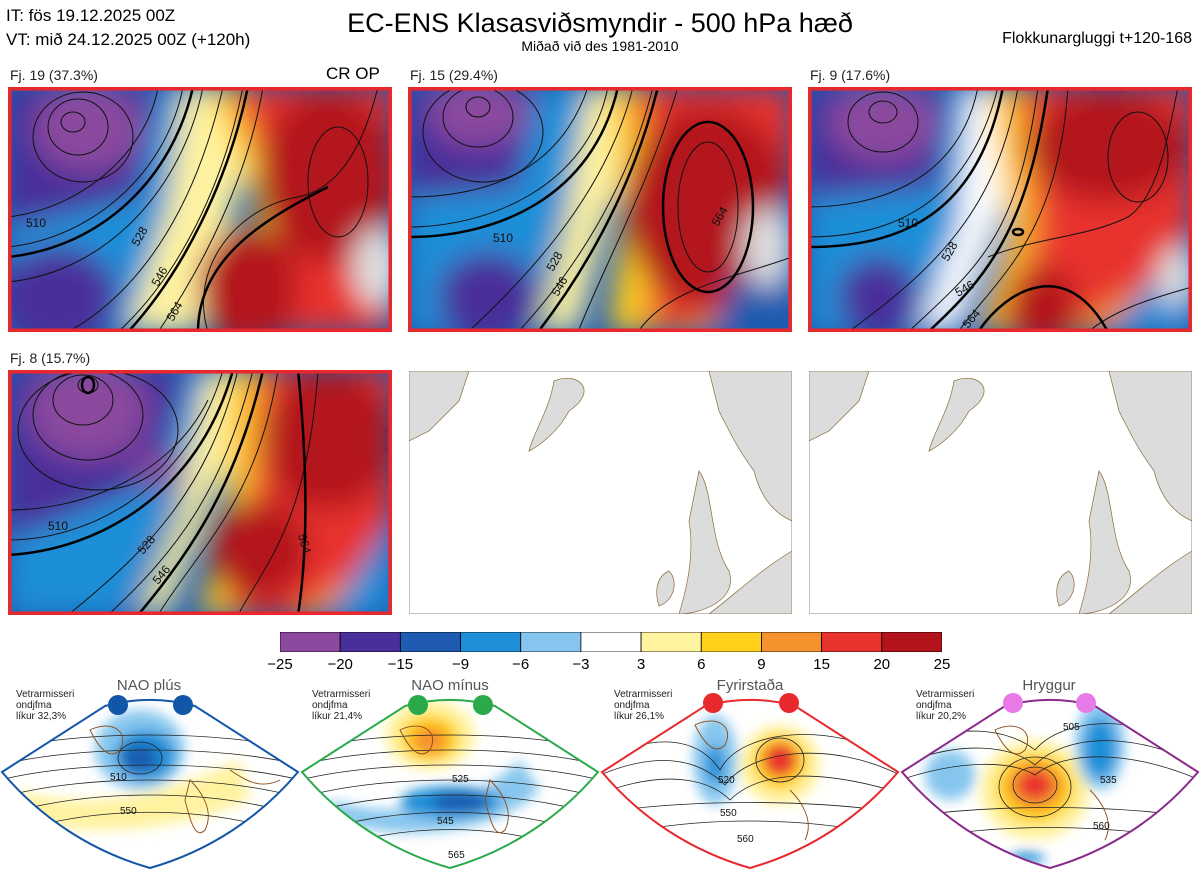 The height and width of the screenshot is (876, 1200). What do you see at coordinates (882, 664) in the screenshot?
I see `colorbar-tick-label: 20` at bounding box center [882, 664].